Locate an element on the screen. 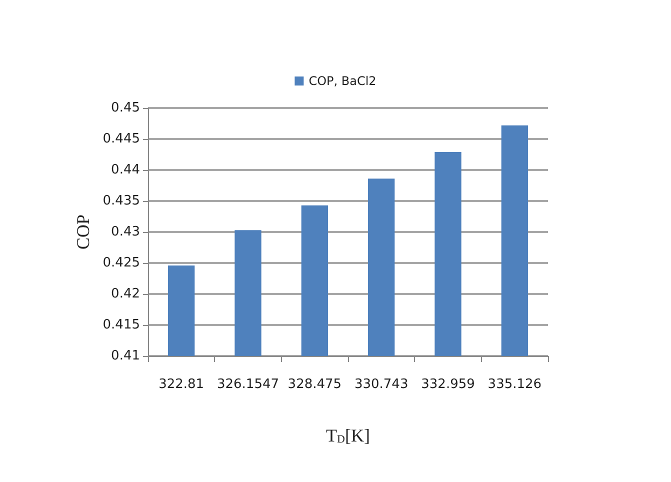 This screenshot has height=482, width=671. y-tick-label: 0.445 is located at coordinates (121, 139).